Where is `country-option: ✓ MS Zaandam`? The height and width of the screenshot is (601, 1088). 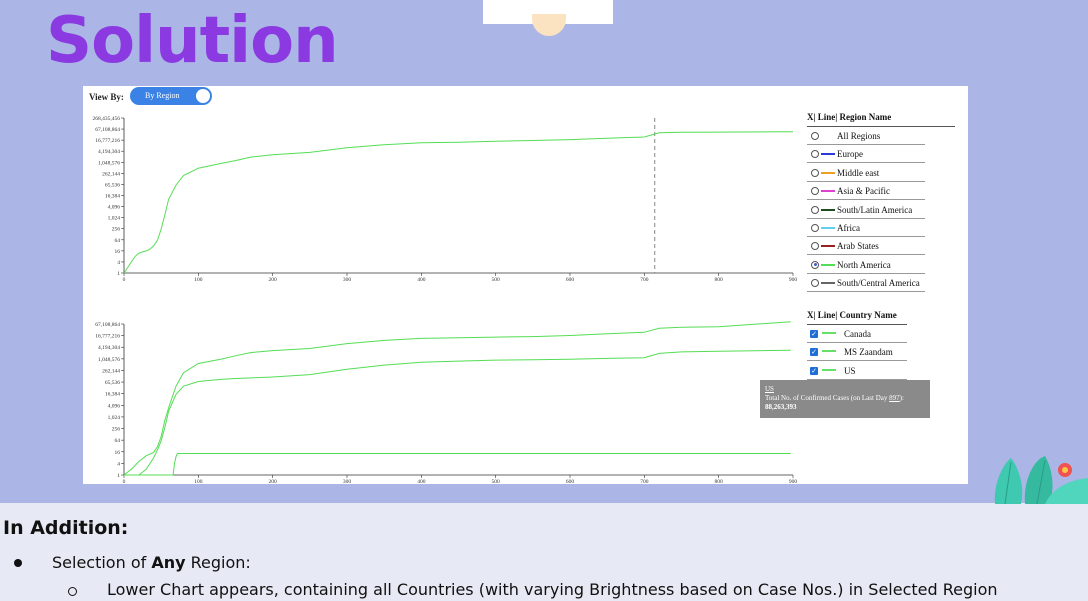 country-option: ✓ MS Zaandam is located at coordinates (857, 352).